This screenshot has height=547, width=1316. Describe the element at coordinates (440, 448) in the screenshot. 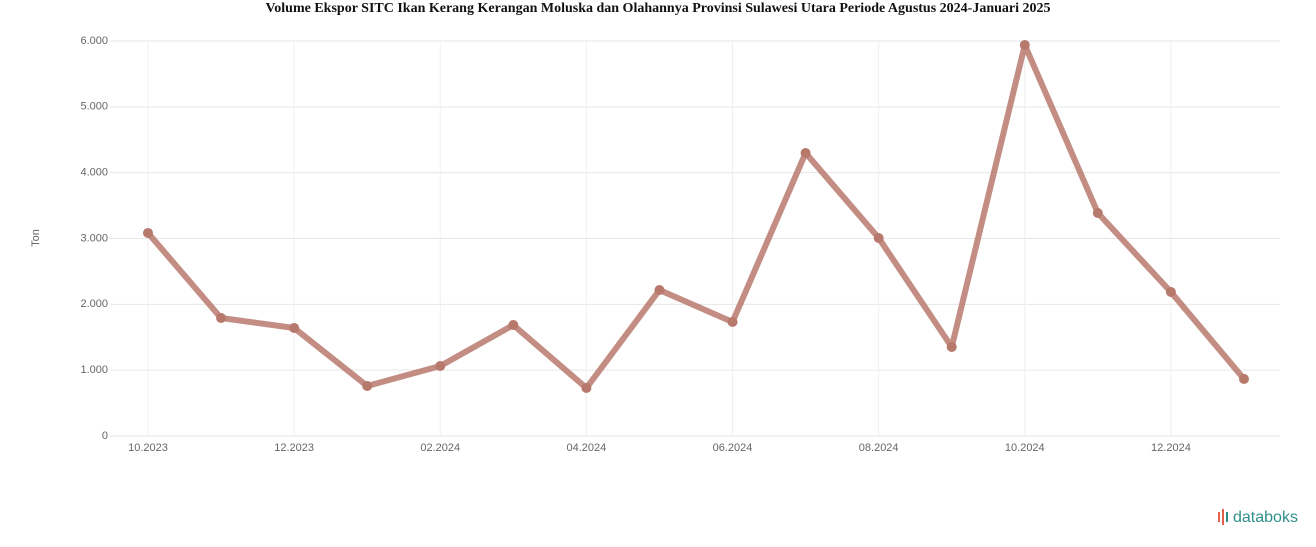

I see `x-tick-label: 02.2024` at that location.